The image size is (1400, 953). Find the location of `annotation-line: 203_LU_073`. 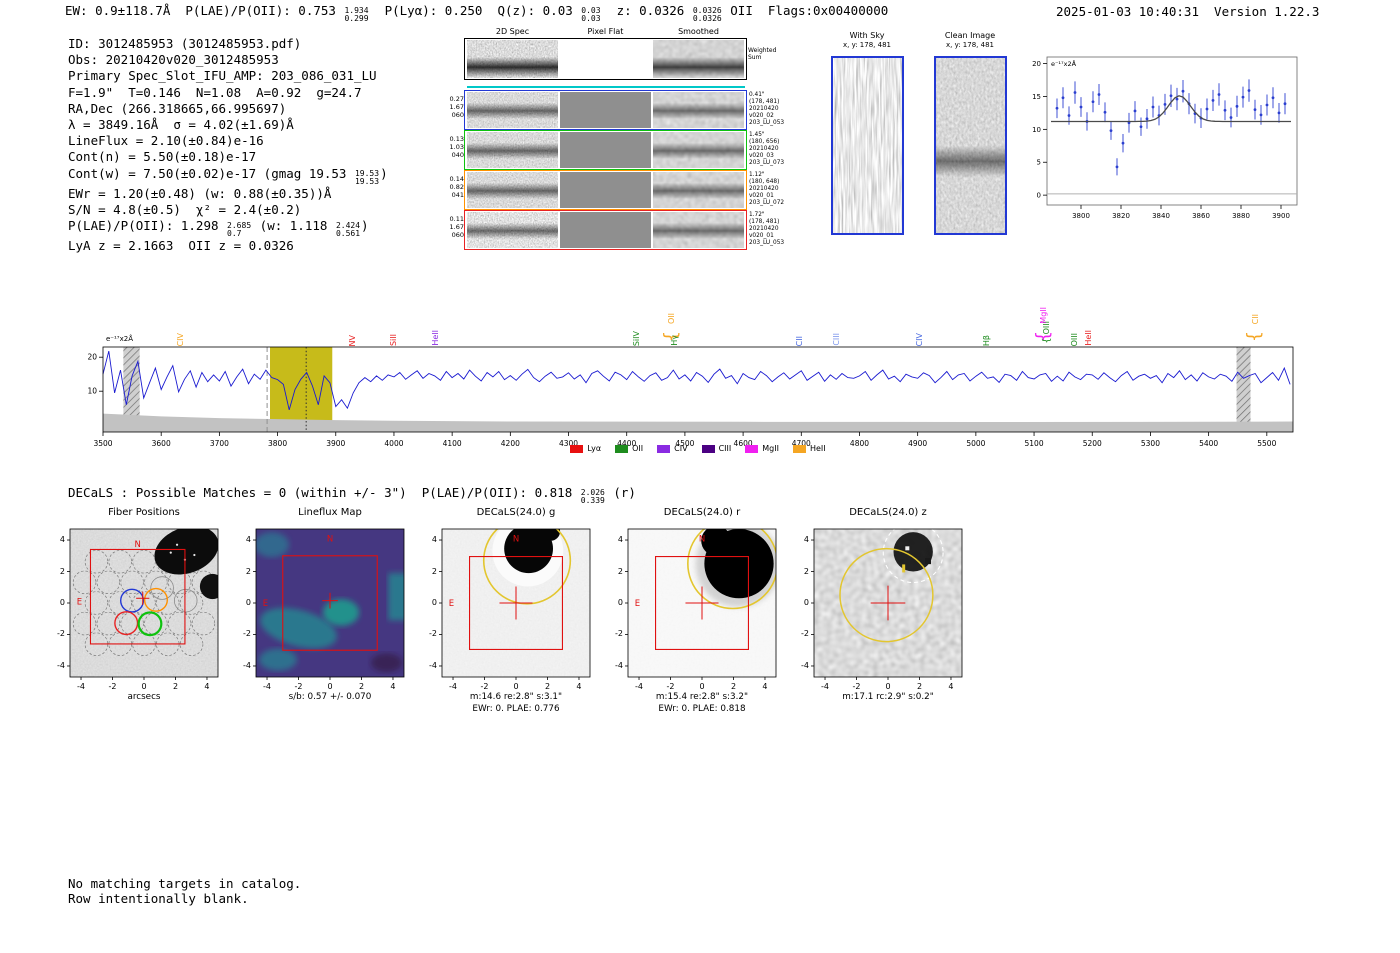

annotation-line: 203_LU_073 is located at coordinates (767, 162).